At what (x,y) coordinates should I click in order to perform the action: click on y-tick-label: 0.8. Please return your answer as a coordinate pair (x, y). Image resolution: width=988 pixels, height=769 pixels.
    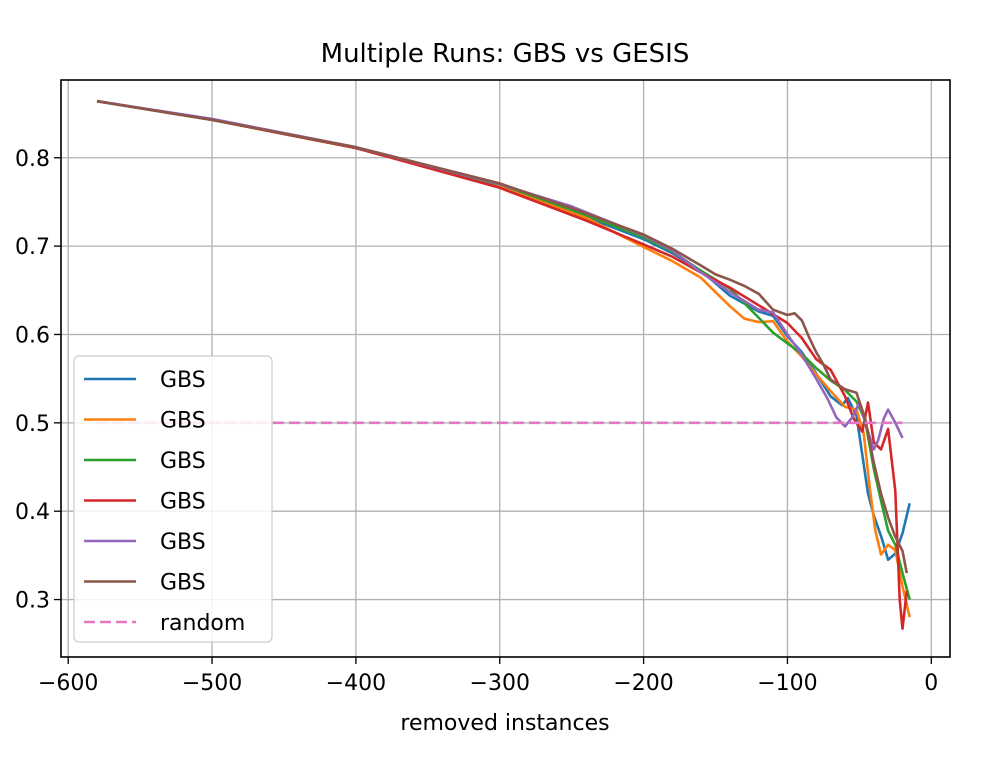
    Looking at the image, I should click on (32, 159).